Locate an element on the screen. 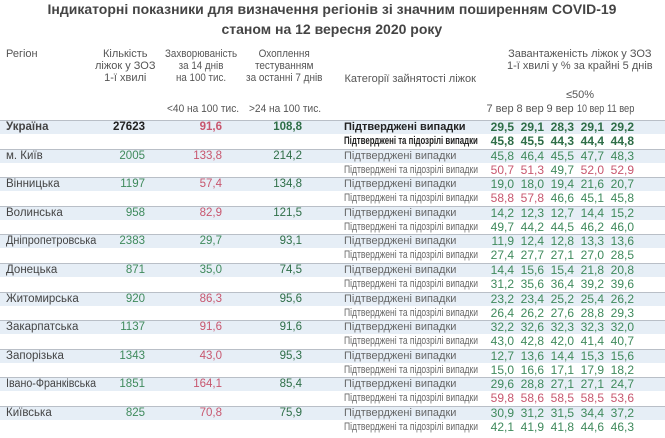 This screenshot has height=438, width=665. beds-value: 920 is located at coordinates (135, 298).